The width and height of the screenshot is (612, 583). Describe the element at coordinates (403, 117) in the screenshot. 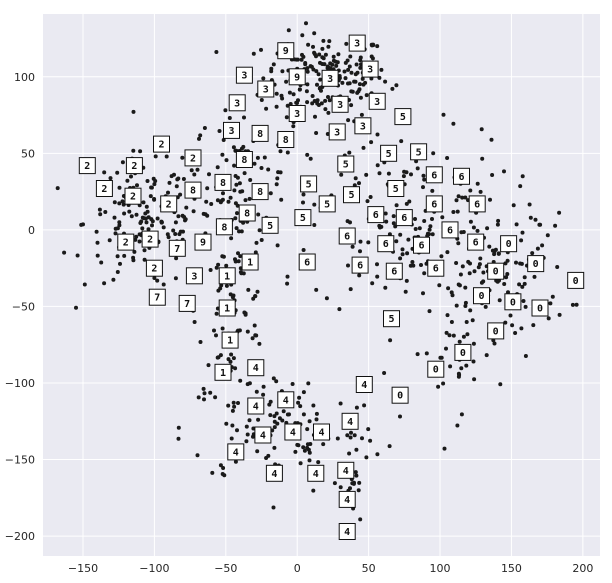

I see `digit-label: 5` at that location.